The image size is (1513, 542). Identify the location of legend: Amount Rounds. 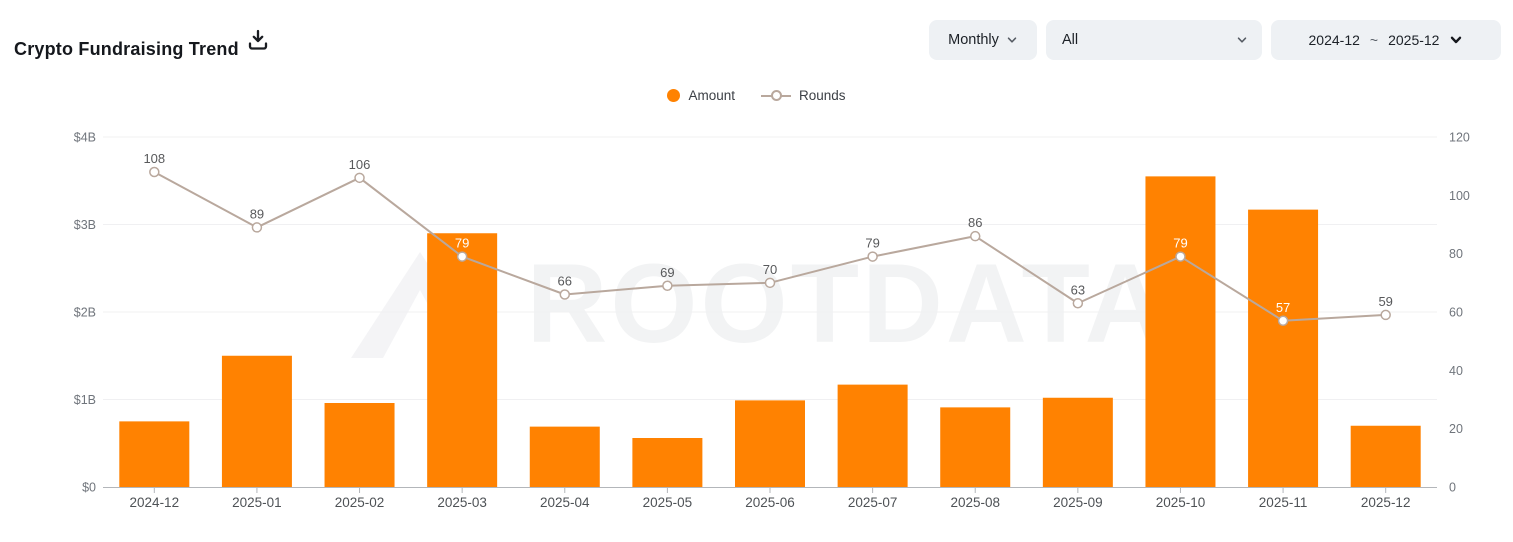
(756, 95).